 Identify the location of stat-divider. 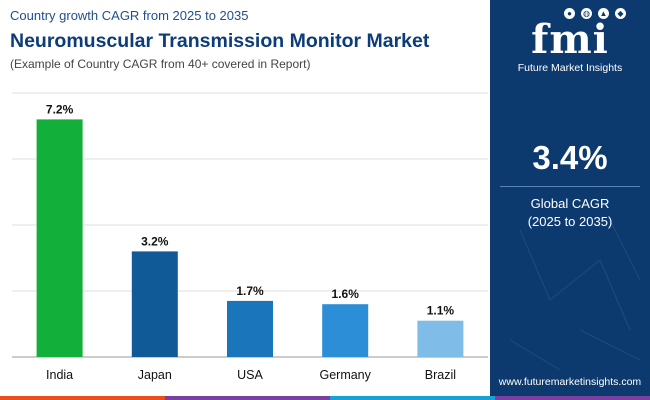
(570, 186).